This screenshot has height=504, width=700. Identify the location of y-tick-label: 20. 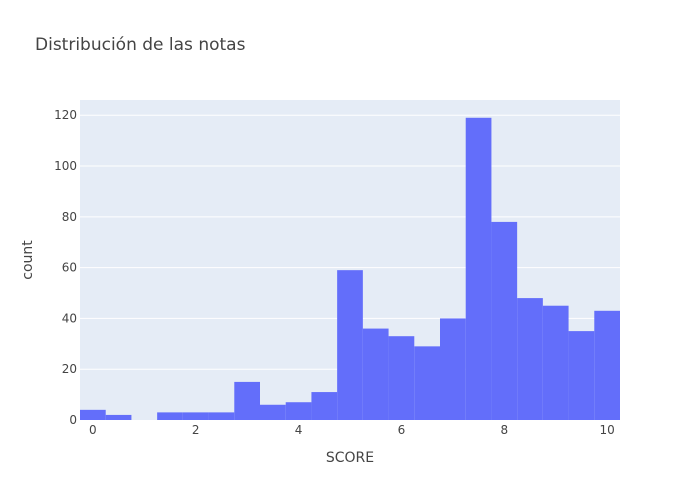
(69, 369).